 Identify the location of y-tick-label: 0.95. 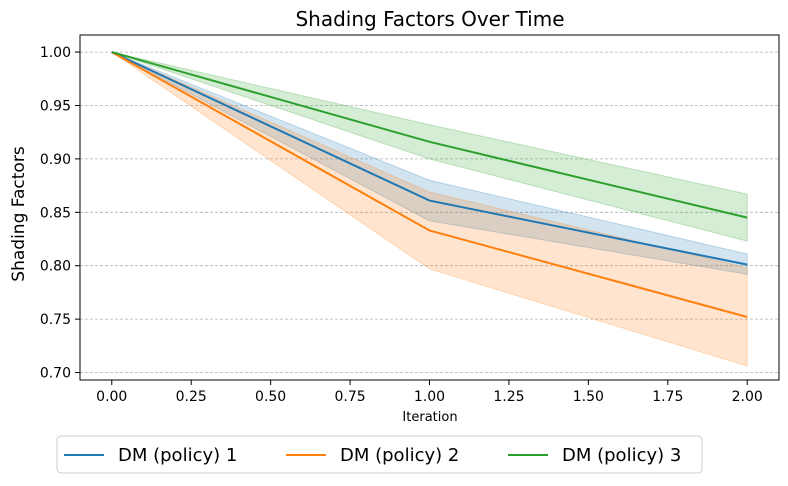
(55, 106).